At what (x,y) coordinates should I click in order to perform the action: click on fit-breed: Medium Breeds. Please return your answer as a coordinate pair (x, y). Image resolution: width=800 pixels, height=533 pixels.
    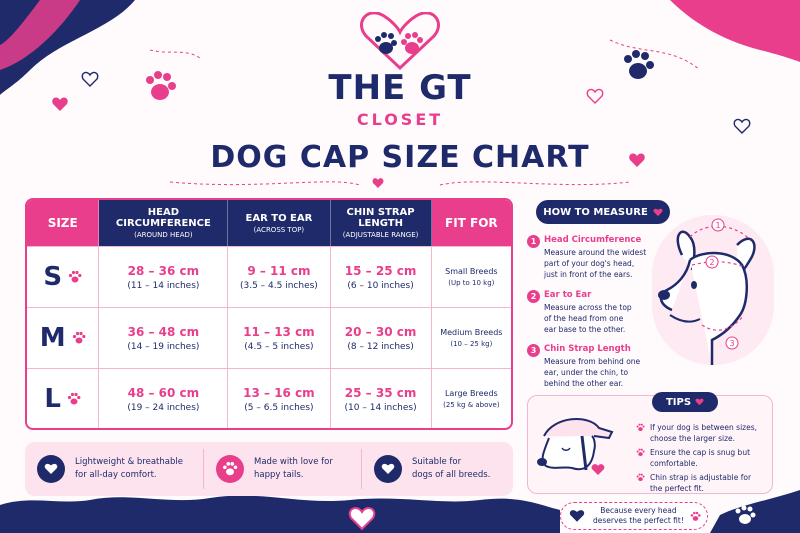
    Looking at the image, I should click on (471, 332).